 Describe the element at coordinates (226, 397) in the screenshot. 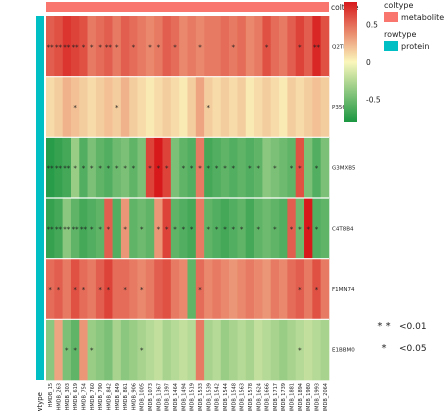

I see `column-label: HMDB_1544` at that location.